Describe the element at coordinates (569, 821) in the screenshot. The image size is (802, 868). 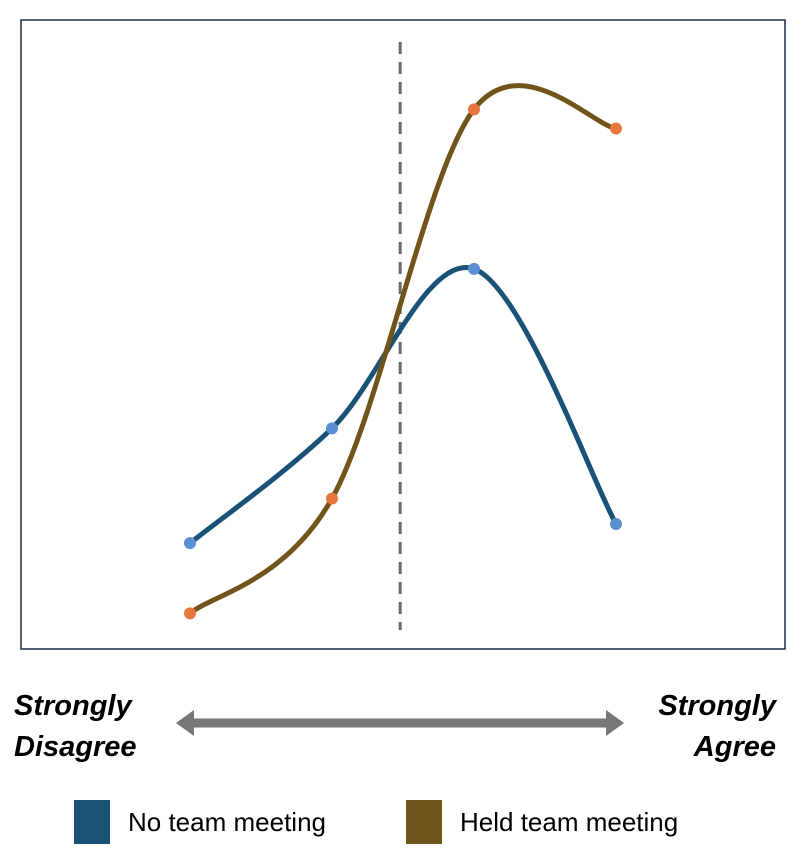
I see `legend-label-held-team-meeting: Held team meeting` at that location.